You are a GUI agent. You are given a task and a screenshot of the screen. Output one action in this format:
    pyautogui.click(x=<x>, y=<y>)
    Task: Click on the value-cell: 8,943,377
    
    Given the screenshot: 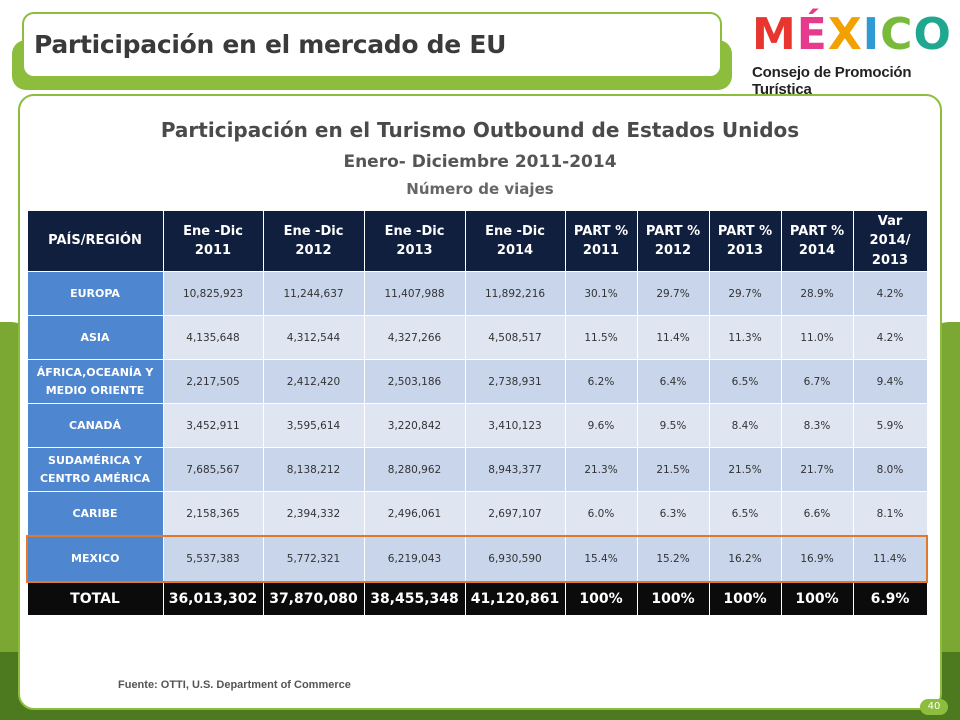 What is the action you would take?
    pyautogui.click(x=515, y=469)
    